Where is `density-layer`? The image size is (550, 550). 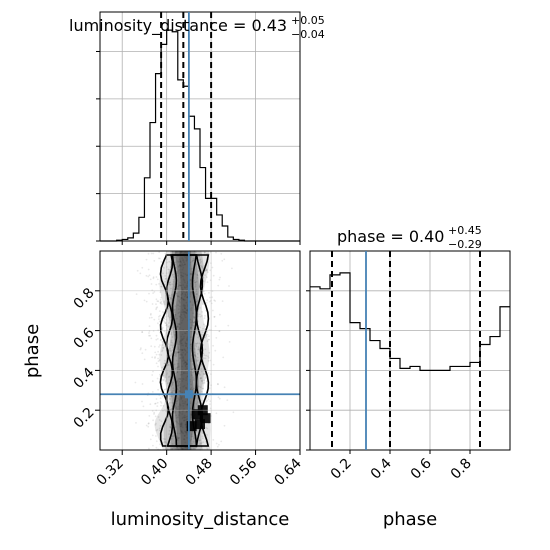 density-layer is located at coordinates (184, 350).